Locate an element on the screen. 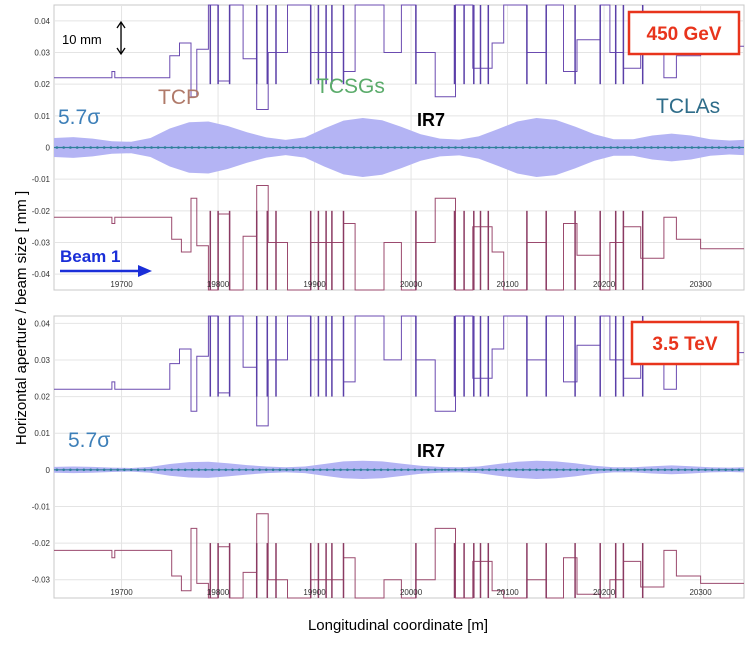  y-tick-label: -0.04 is located at coordinates (41, 274).